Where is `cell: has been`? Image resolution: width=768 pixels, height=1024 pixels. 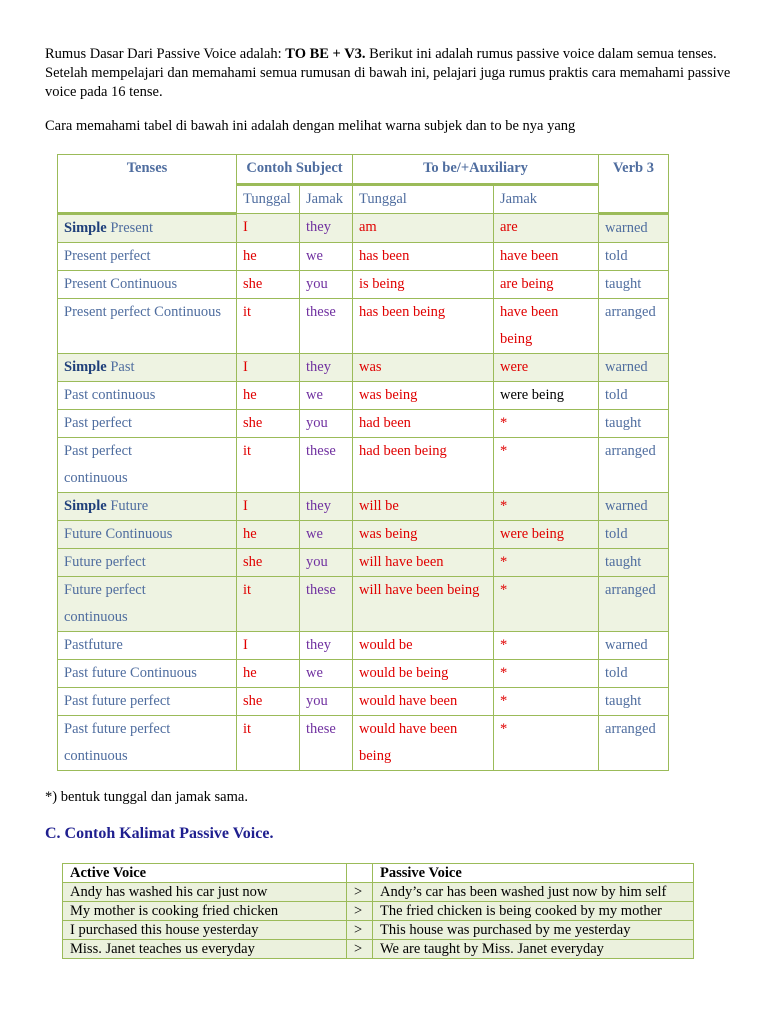
cell: has been is located at coordinates (423, 256).